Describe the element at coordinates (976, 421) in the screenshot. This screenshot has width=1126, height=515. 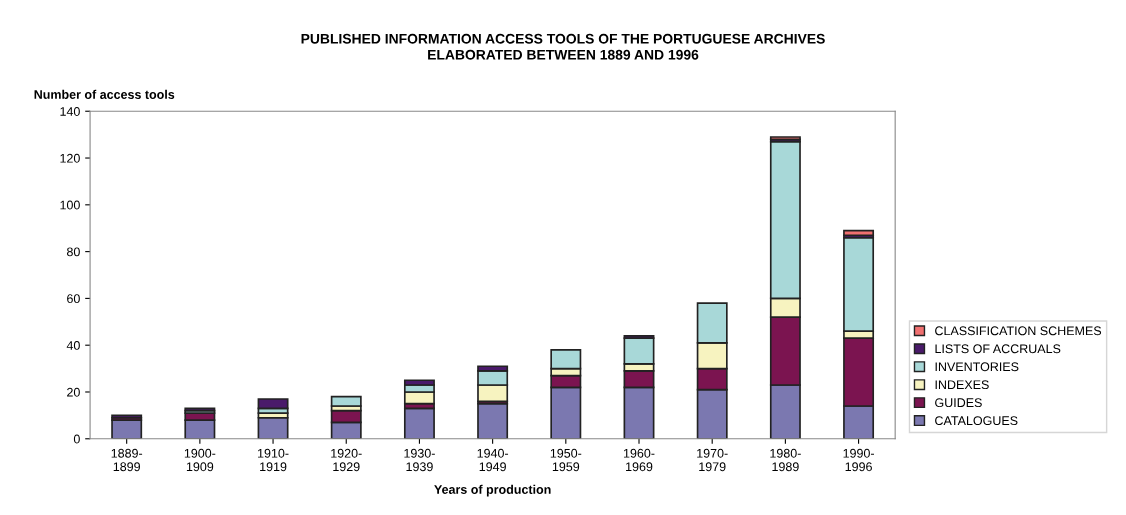
I see `legend-label: CATALOGUES` at that location.